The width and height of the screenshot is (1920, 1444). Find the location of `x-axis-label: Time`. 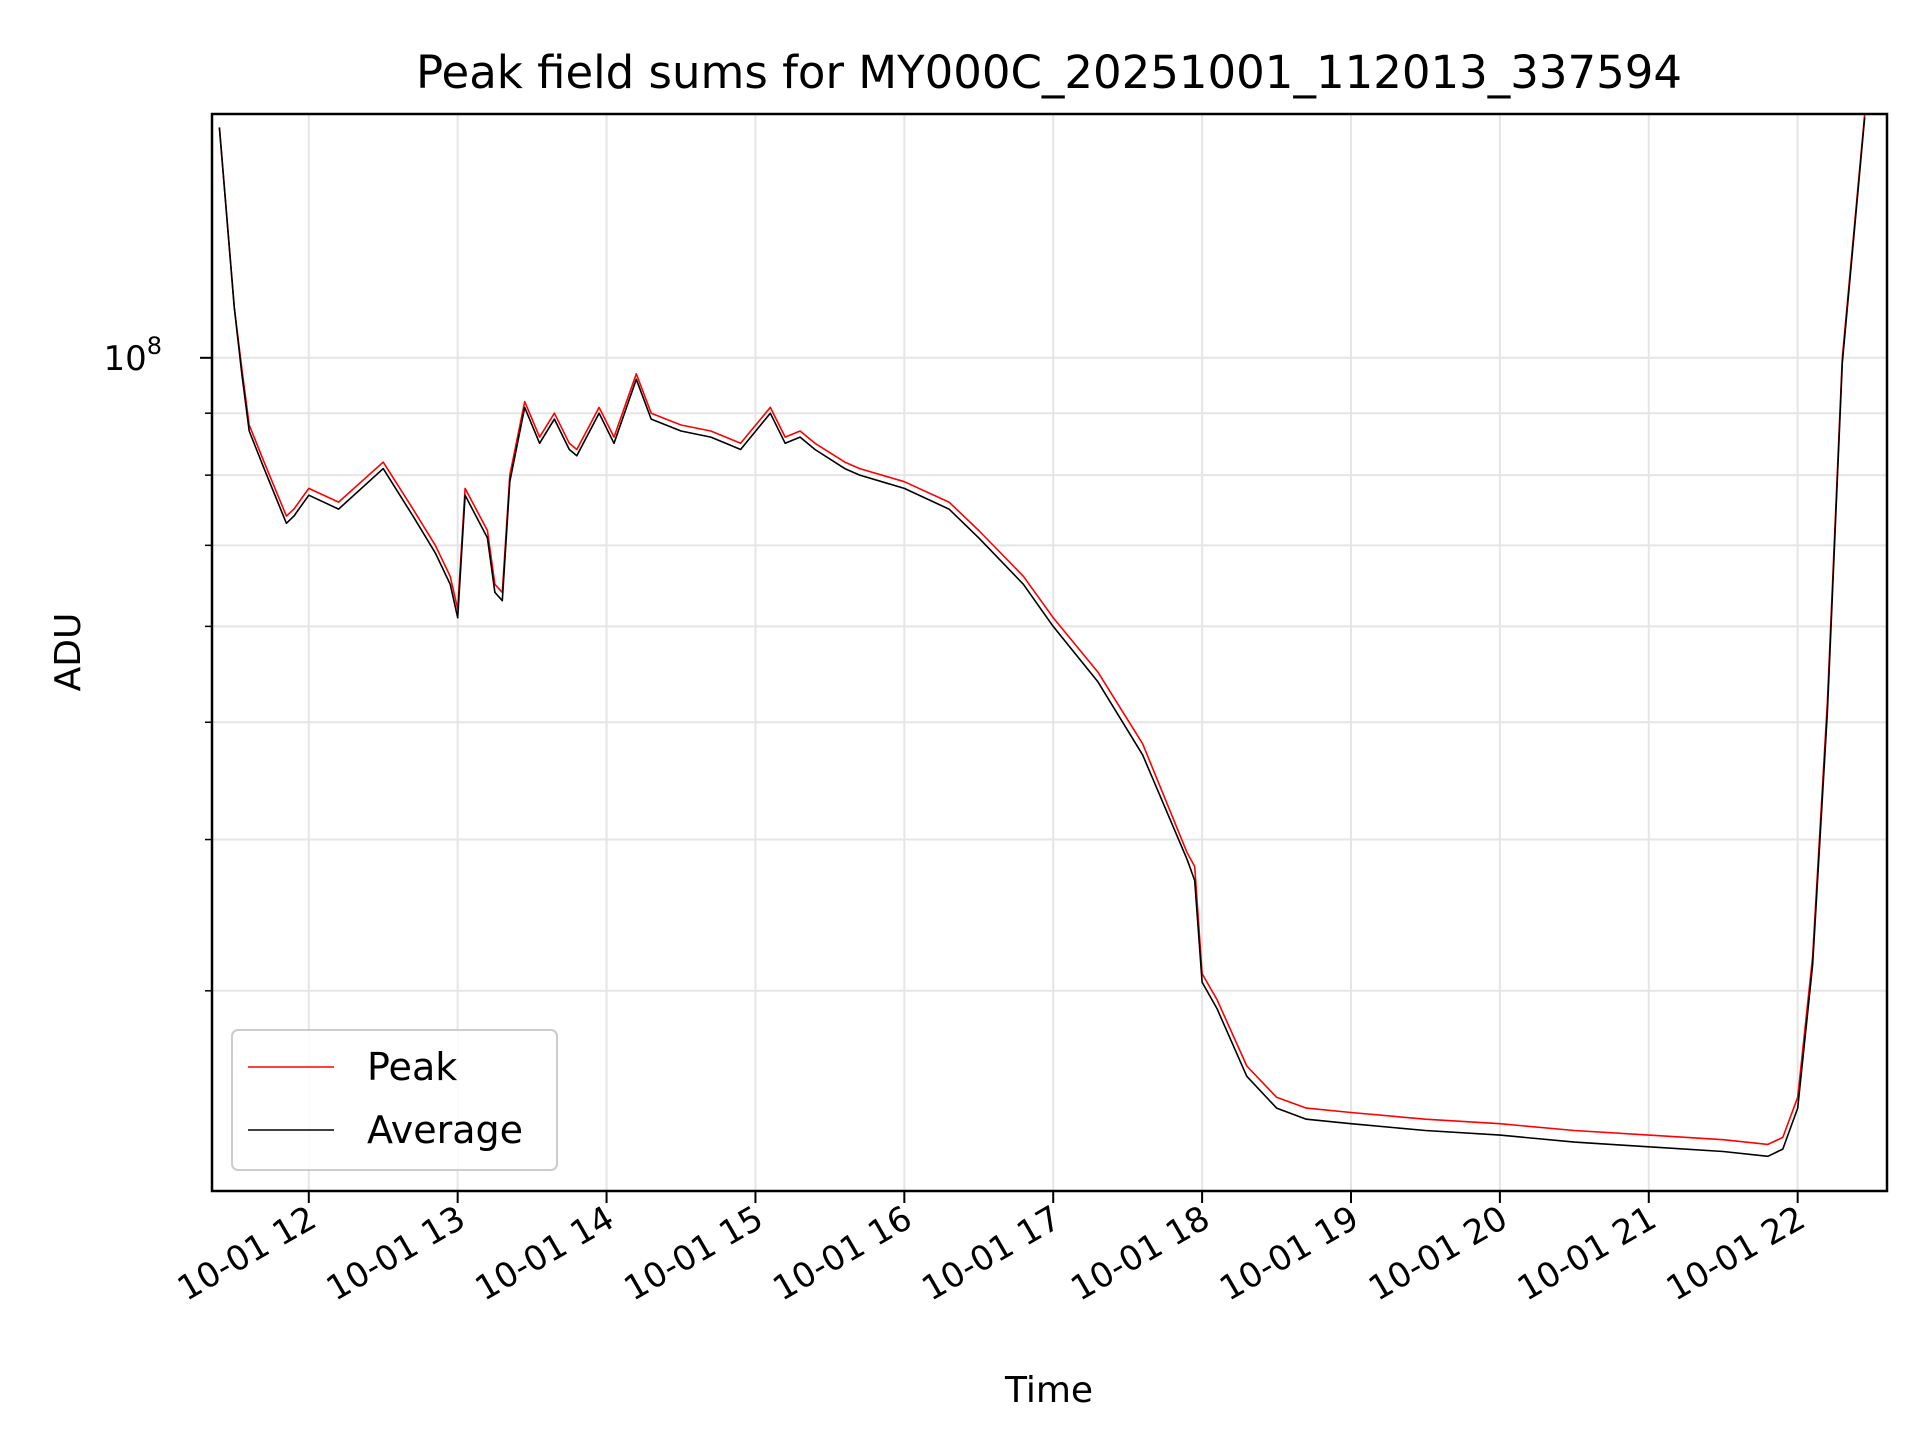

x-axis-label: Time is located at coordinates (1048, 1390).